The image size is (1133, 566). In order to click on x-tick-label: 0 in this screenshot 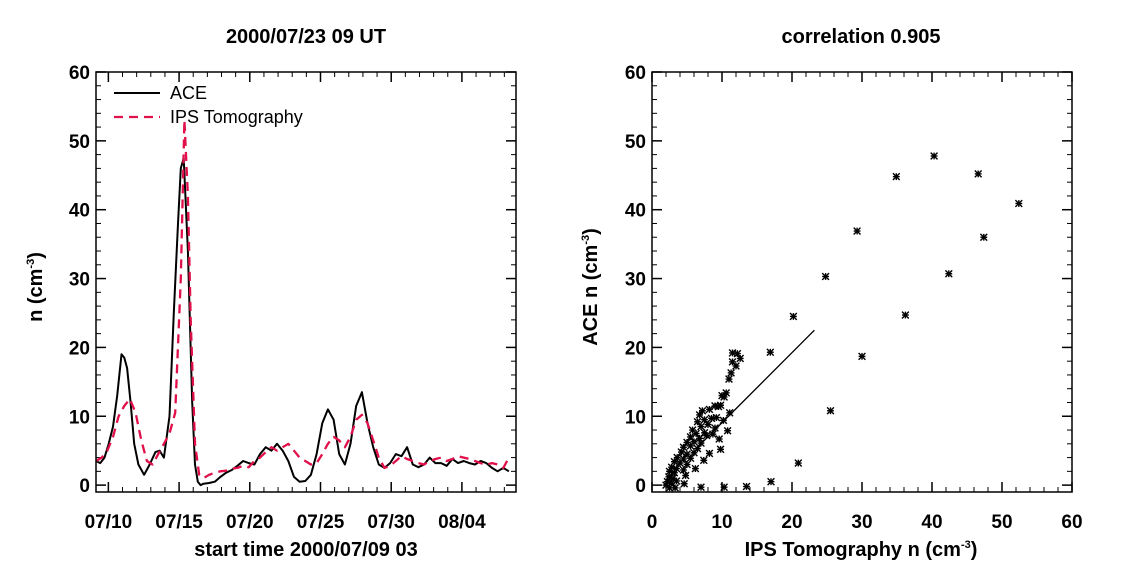, I will do `click(652, 522)`.